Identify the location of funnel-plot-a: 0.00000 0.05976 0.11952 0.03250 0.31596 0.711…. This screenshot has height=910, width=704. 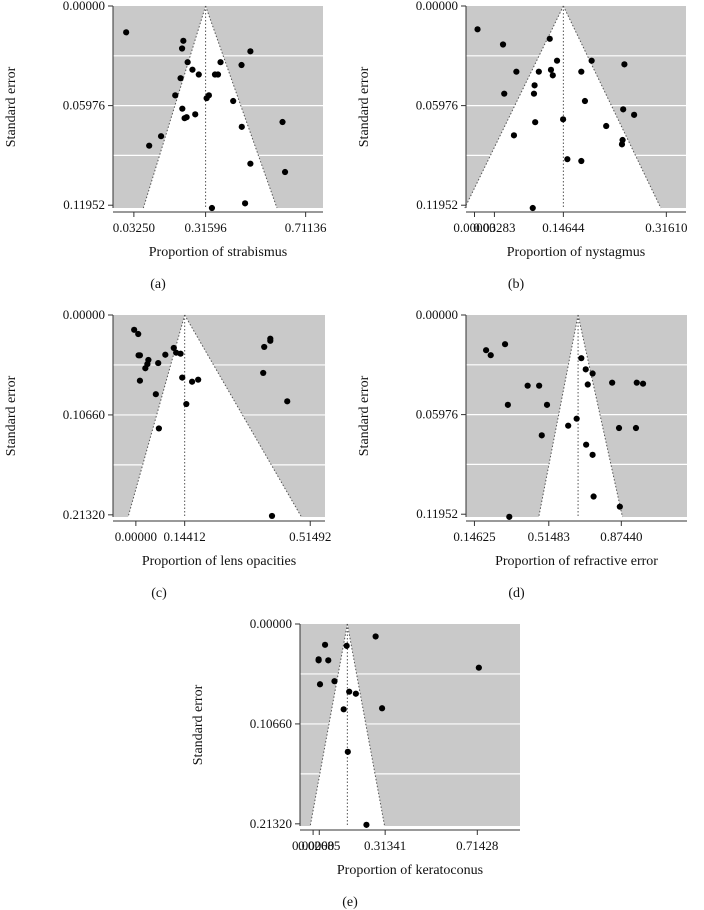
(165, 146).